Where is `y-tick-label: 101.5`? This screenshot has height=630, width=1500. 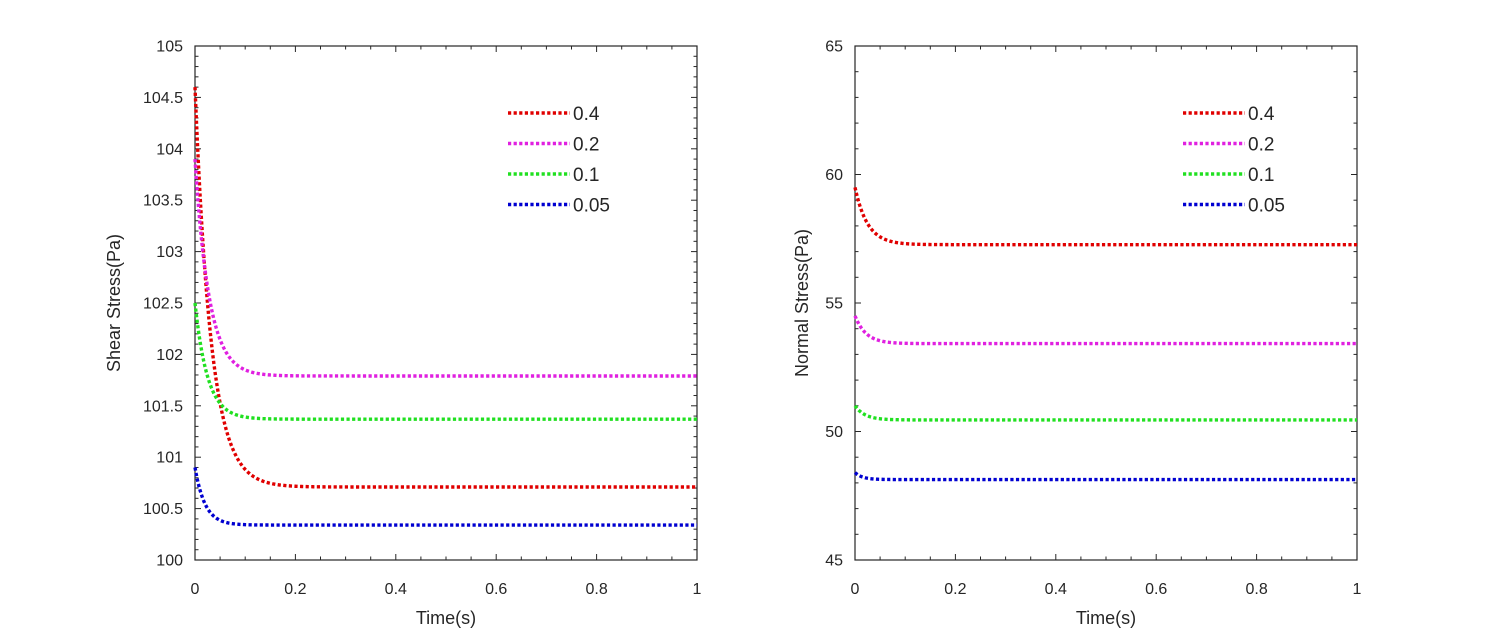
y-tick-label: 101.5 is located at coordinates (163, 406).